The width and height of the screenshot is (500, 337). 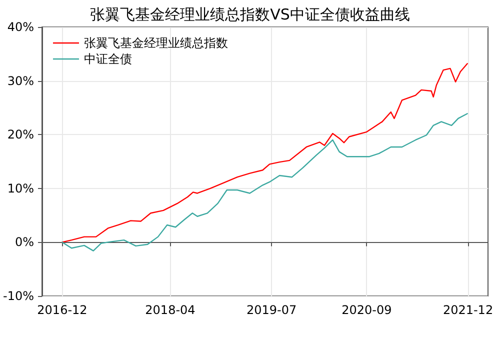 I want to click on chart-title: 张翼飞基金经理业绩总指数VS中证全债收益曲线, so click(x=250, y=15).